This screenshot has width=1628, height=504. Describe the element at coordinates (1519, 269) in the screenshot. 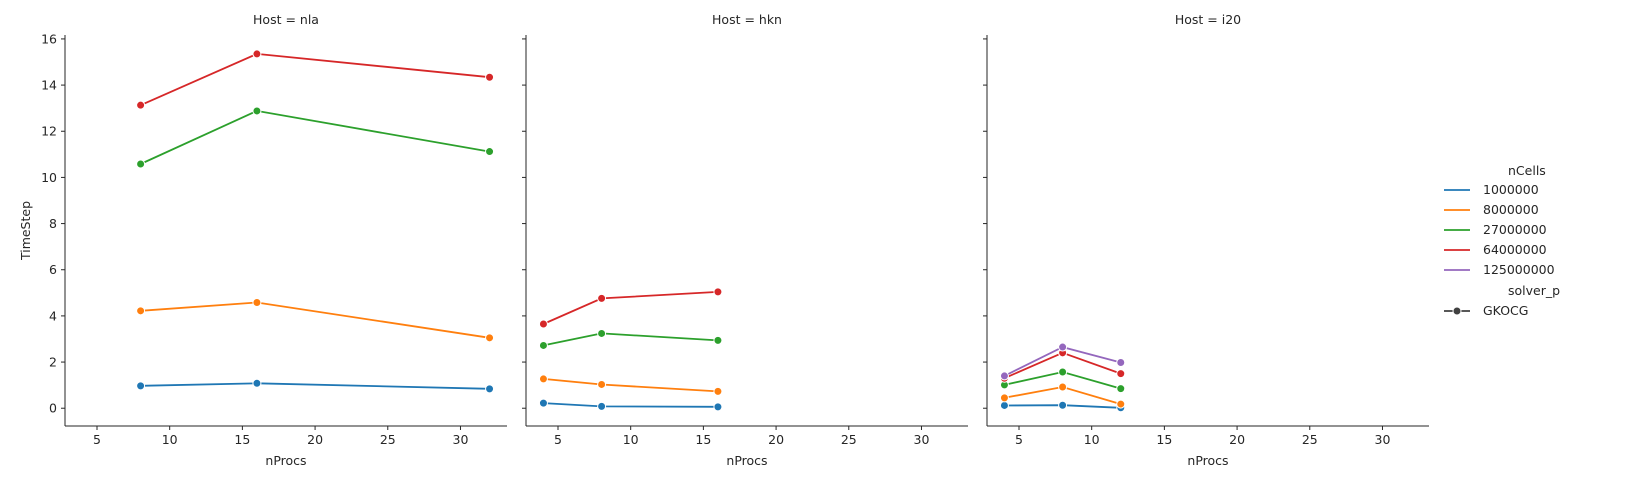

I see `legend-label-125000000: 125000000` at that location.